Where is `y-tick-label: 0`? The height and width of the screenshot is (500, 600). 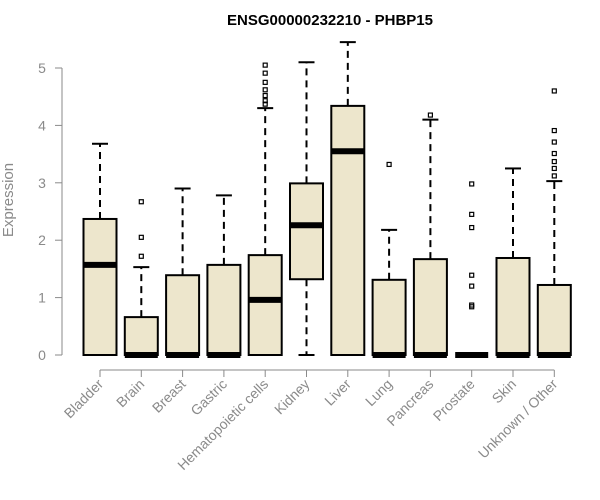 y-tick-label: 0 is located at coordinates (42, 355).